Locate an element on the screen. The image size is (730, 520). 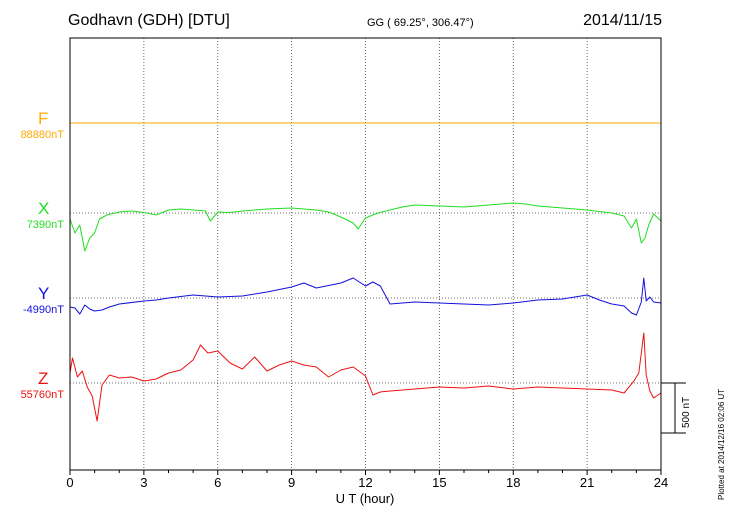
series-line-x is located at coordinates (365, 227).